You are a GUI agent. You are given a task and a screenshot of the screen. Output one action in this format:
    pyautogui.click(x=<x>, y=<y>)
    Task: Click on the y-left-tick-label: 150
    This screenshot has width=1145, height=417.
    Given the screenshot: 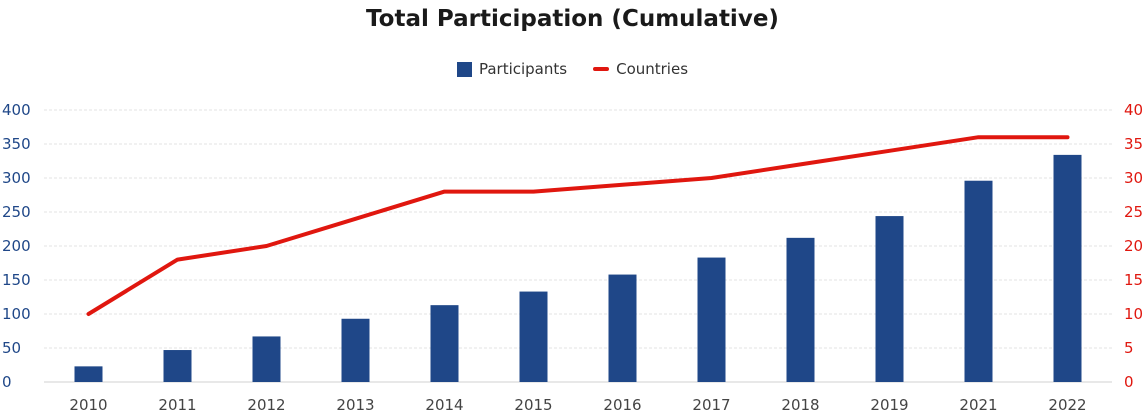 What is the action you would take?
    pyautogui.click(x=16, y=280)
    